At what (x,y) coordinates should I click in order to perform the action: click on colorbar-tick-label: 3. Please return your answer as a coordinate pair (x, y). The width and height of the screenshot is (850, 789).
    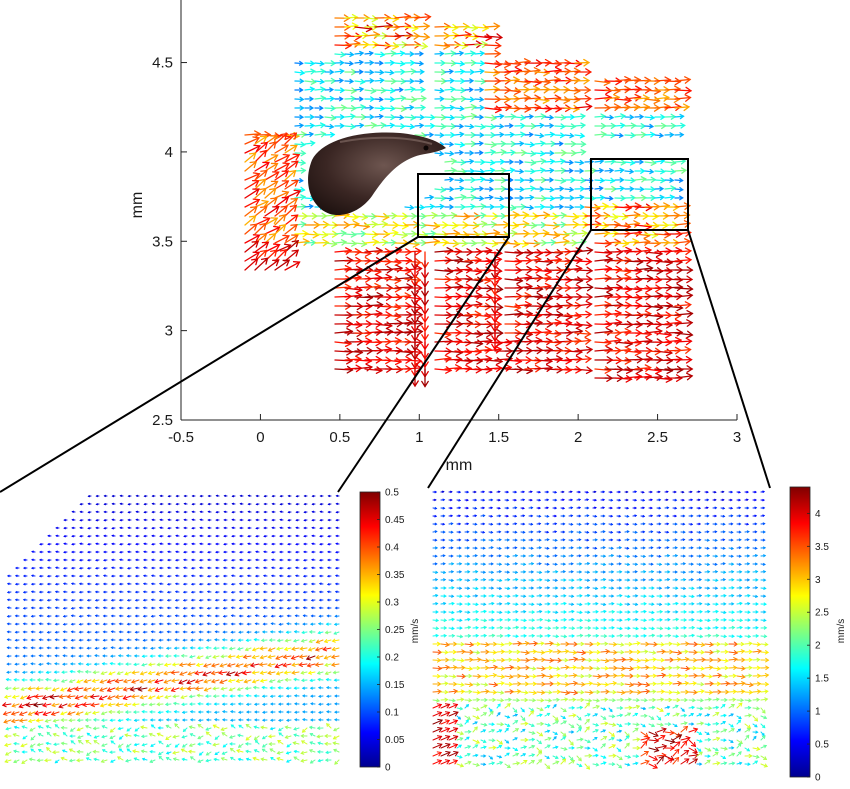
    Looking at the image, I should click on (818, 580).